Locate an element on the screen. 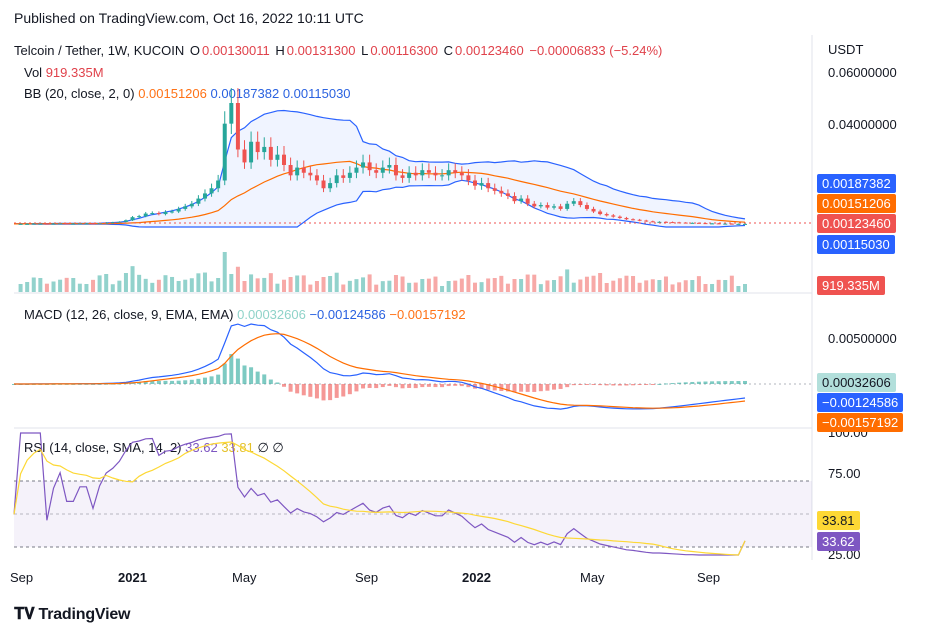  ohlc-l-label: L is located at coordinates (365, 50).